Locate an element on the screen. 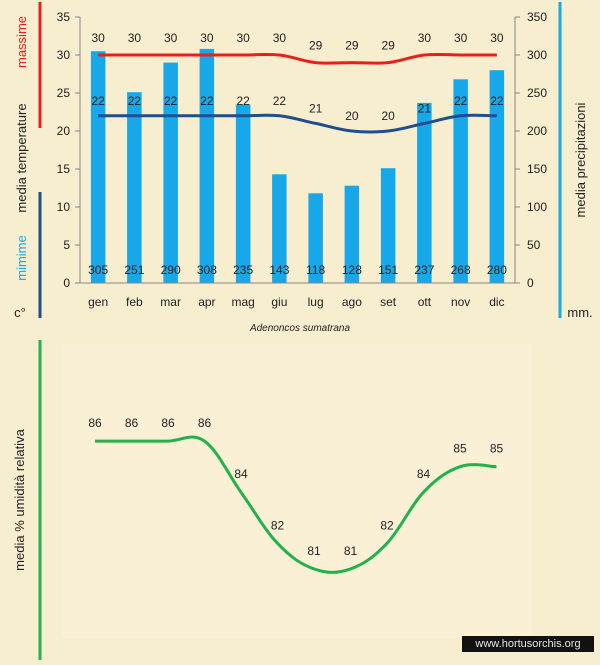 The height and width of the screenshot is (665, 600). humidity-y-label: media % umidità relativa is located at coordinates (19, 499).